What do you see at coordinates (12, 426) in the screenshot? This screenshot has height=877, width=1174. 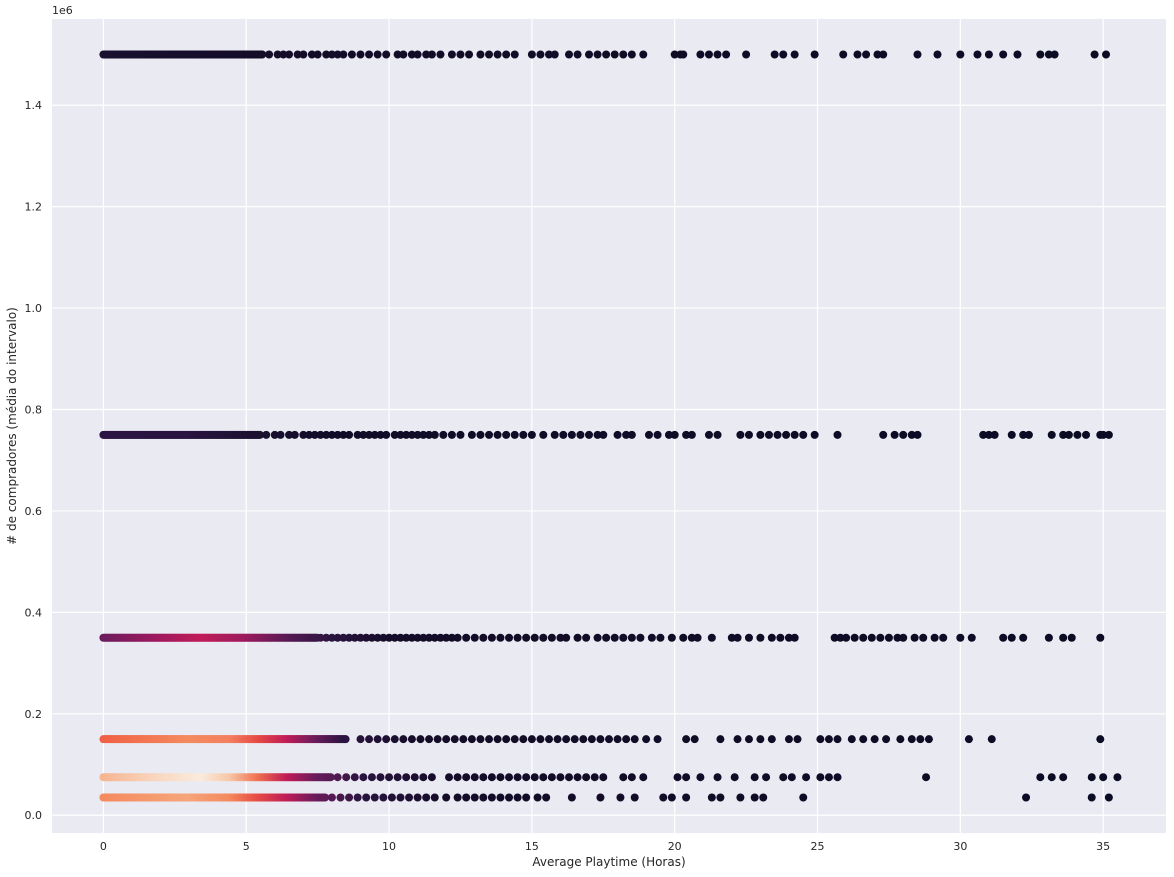 I see `y-axis-label: # de compradores (média do intervalo)` at bounding box center [12, 426].